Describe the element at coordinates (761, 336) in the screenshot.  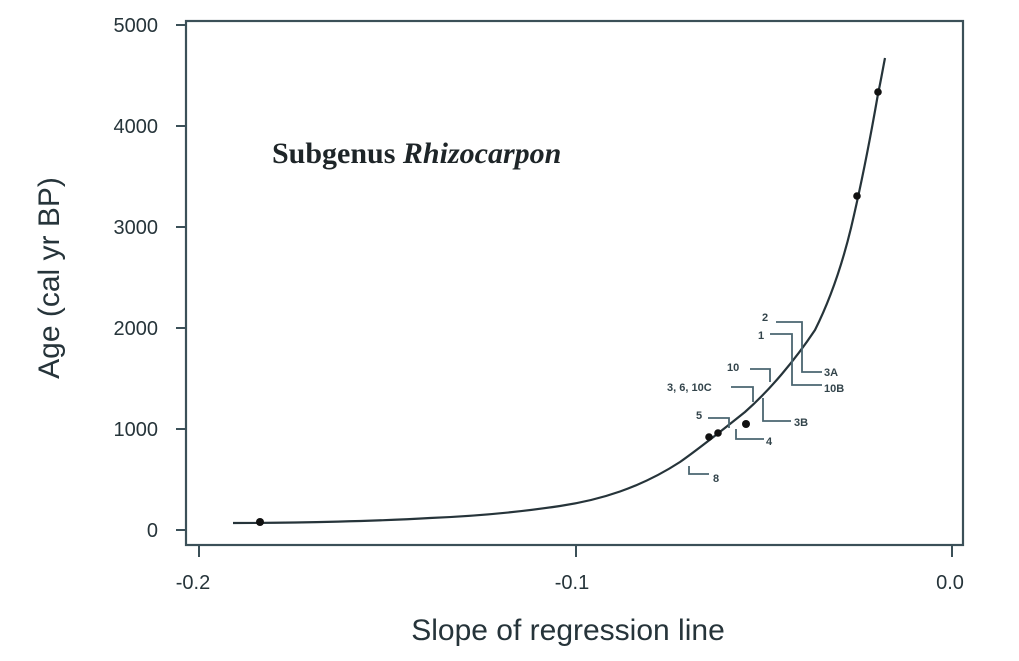
I see `annotation-label: 1` at that location.